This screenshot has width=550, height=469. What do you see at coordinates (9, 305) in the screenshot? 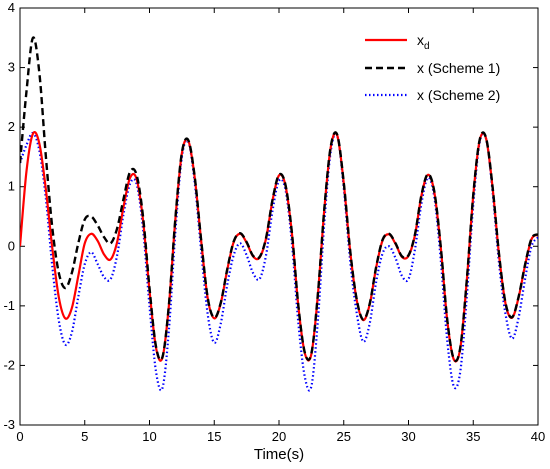
I see `y-tick-label: -1` at bounding box center [9, 305].